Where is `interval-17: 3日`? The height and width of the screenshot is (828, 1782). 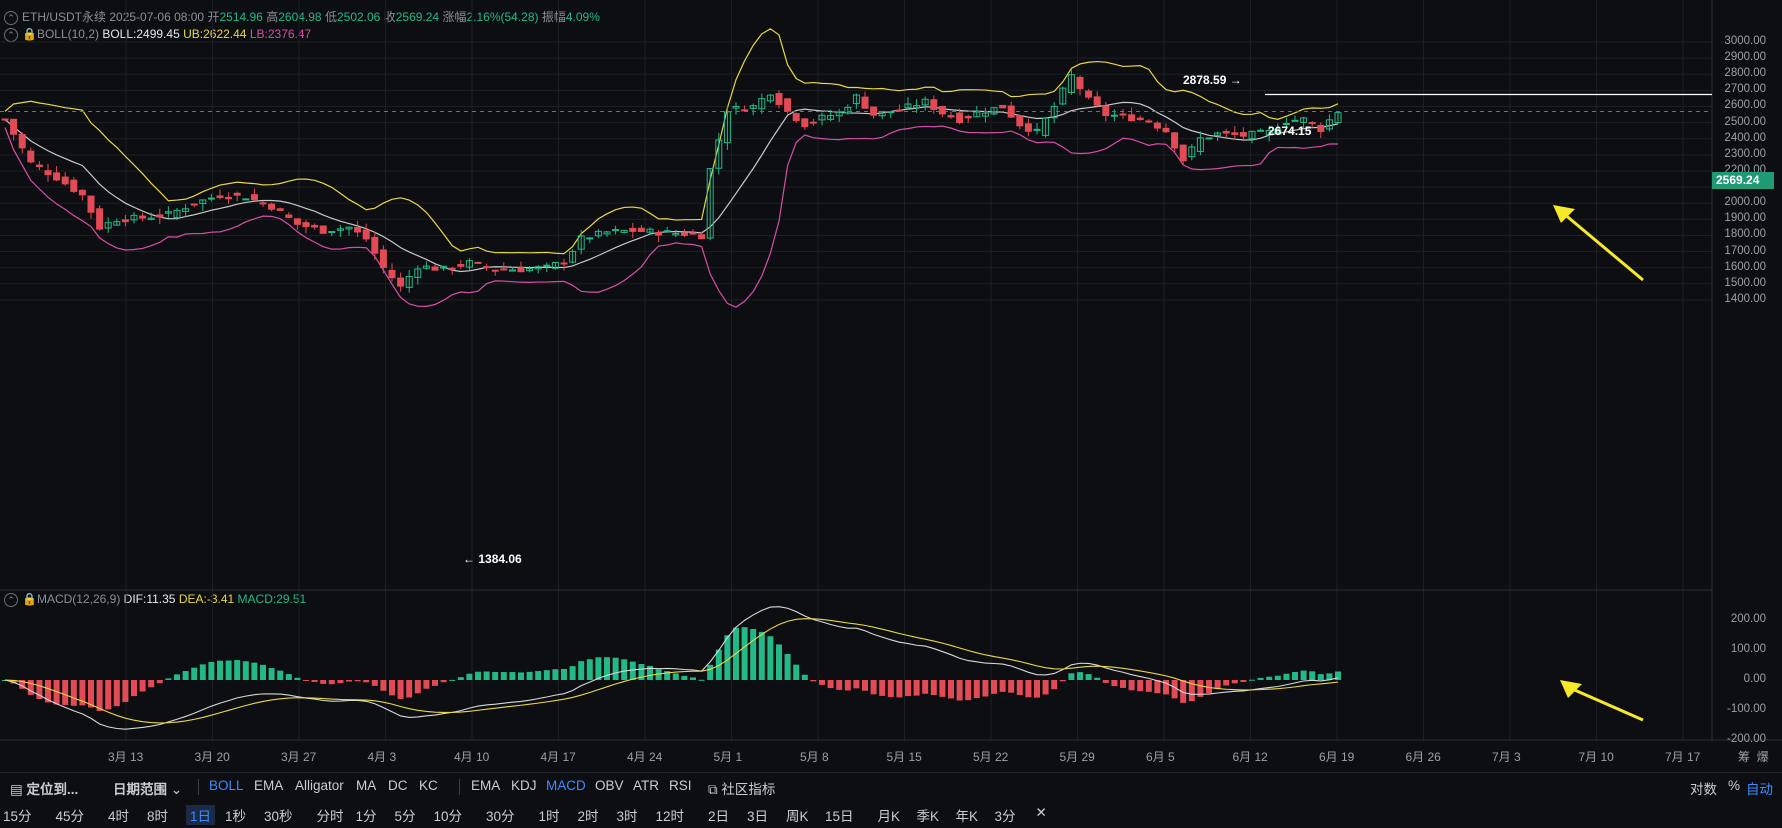
interval-17: 3日 is located at coordinates (758, 816).